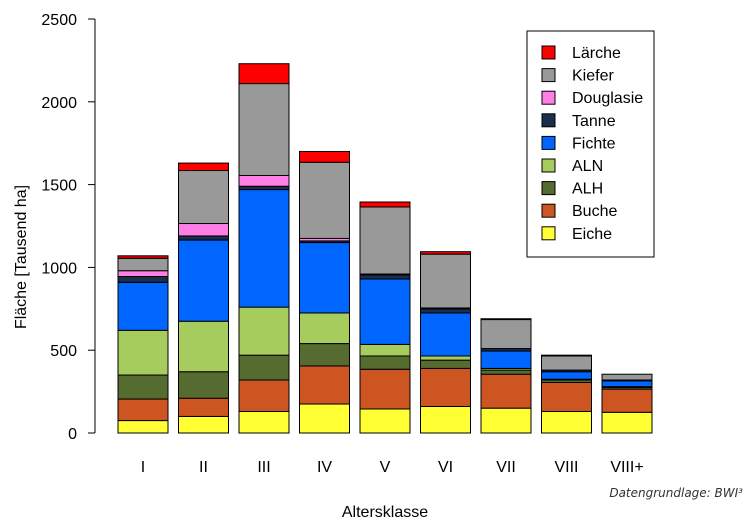 This screenshot has width=755, height=525. I want to click on y-axis-label: Fläche [Tausend ha], so click(21, 257).